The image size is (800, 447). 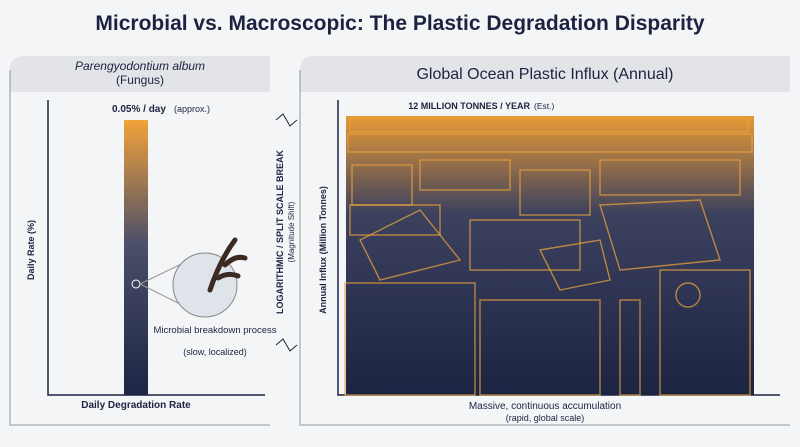 I want to click on right-header-bg, so click(x=545, y=74).